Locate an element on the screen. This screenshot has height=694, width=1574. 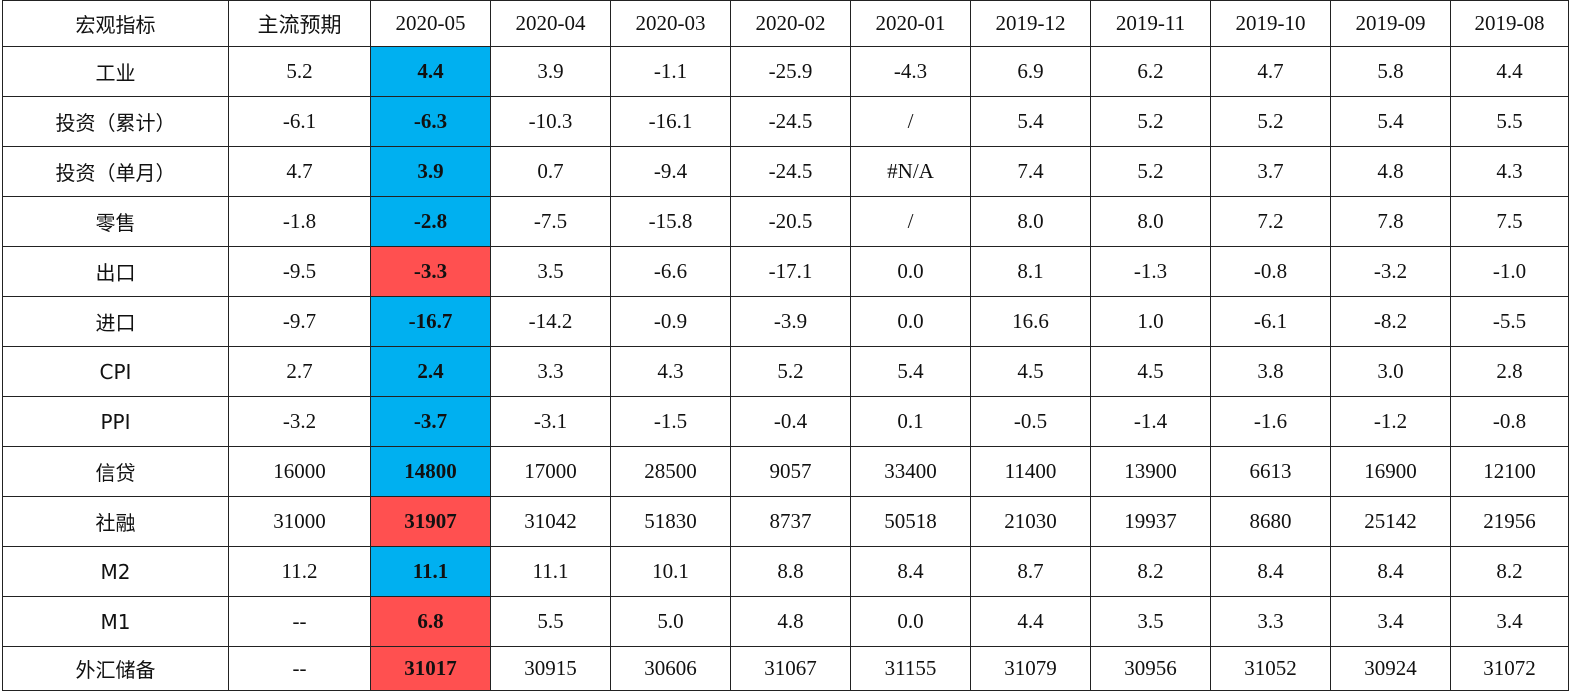
header-period: 2020-03 is located at coordinates (670, 23).